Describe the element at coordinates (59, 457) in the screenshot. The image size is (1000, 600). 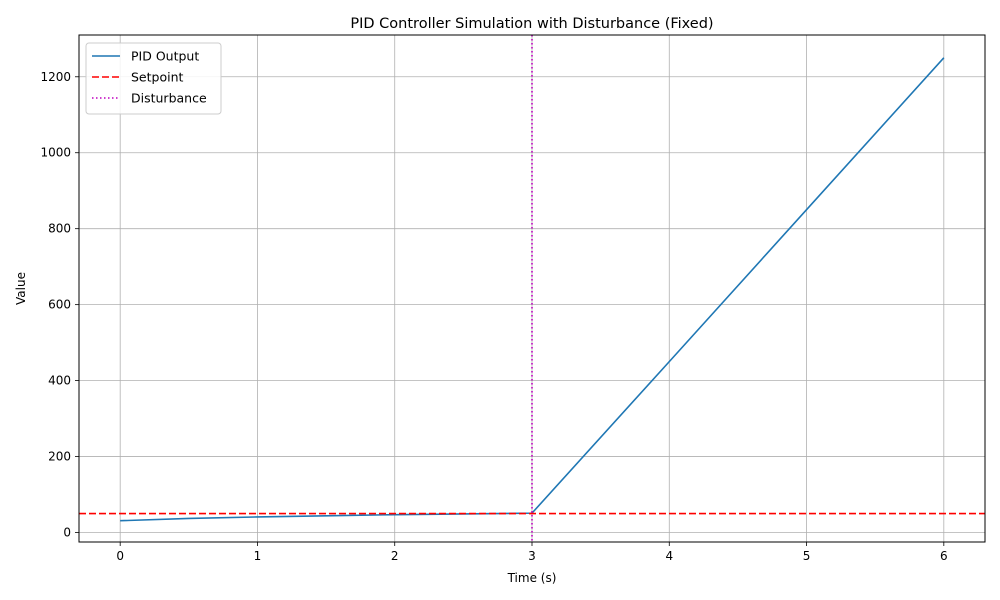
I see `y-tick-label: 200` at that location.